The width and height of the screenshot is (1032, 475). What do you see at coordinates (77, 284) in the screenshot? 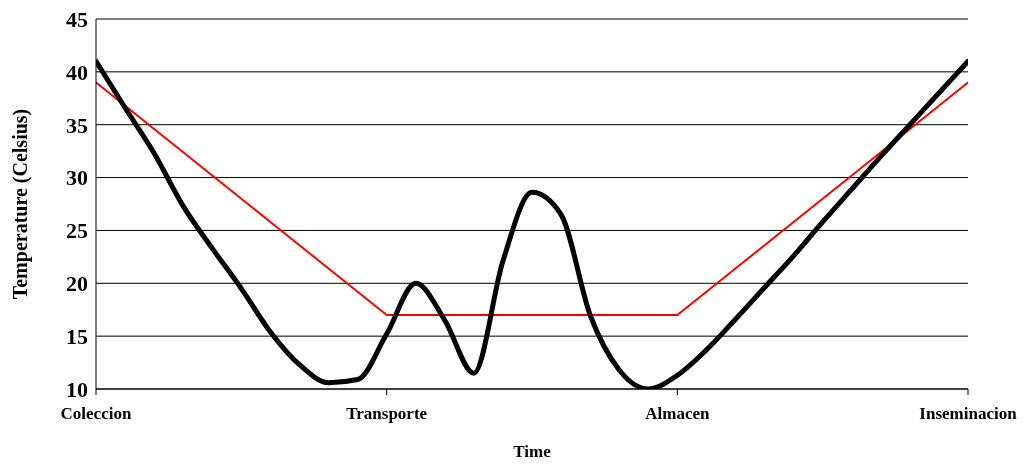
I see `y-tick-label: 20` at bounding box center [77, 284].